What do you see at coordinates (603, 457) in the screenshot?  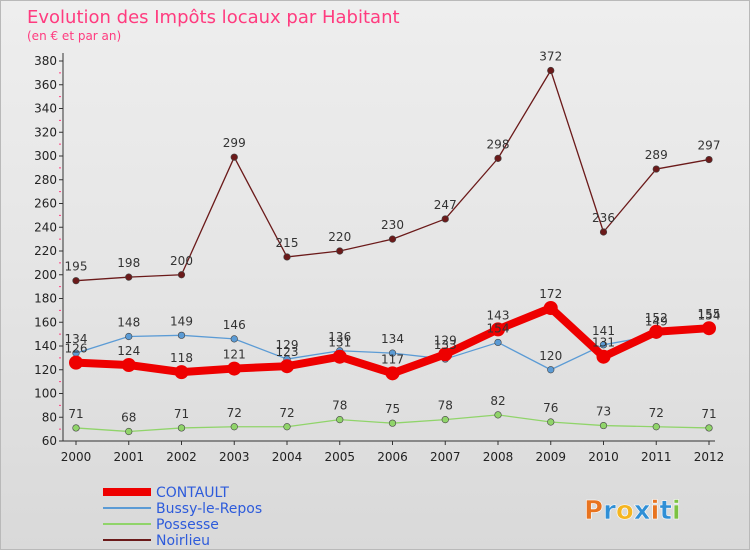 I see `x-tick-label: 2010` at bounding box center [603, 457].